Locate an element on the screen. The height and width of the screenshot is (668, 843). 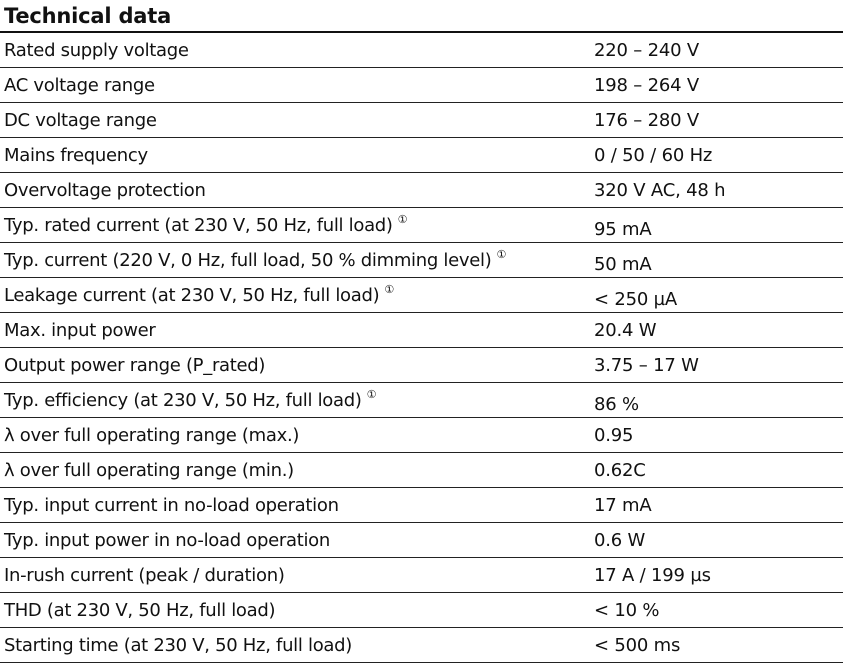
row-value: 220 – 240 V is located at coordinates (646, 50).